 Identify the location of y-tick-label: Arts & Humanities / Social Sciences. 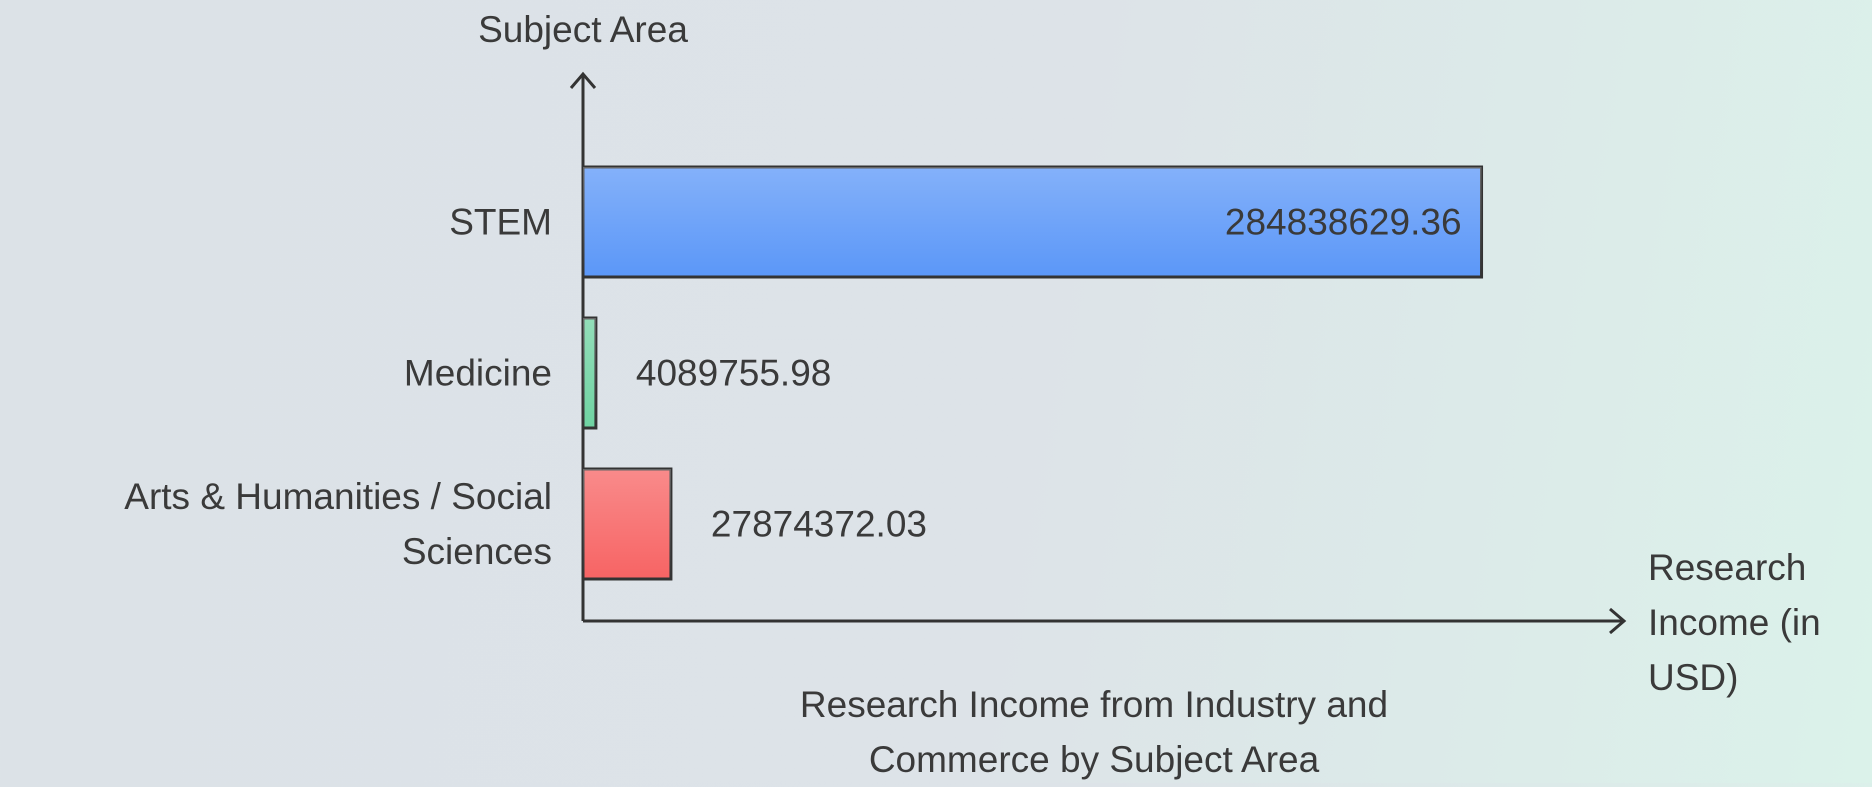
(338, 524).